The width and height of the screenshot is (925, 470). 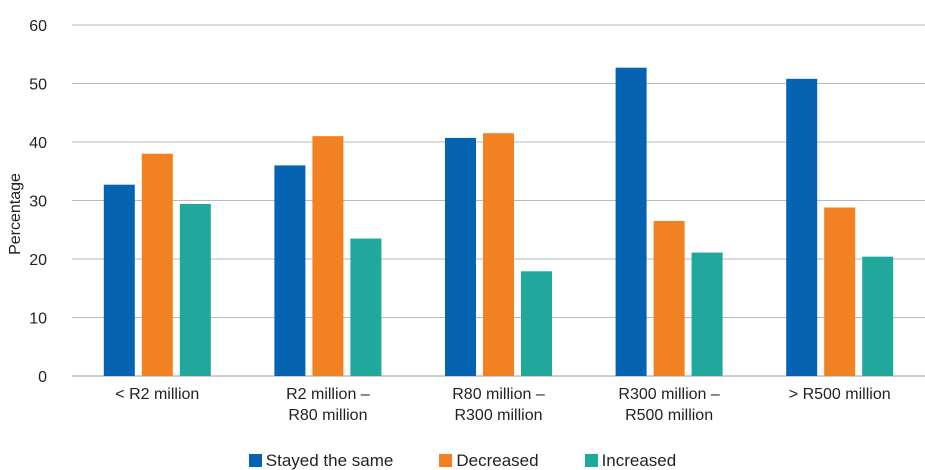 I want to click on x-category-label: R2 million – R80 million, so click(x=328, y=405).